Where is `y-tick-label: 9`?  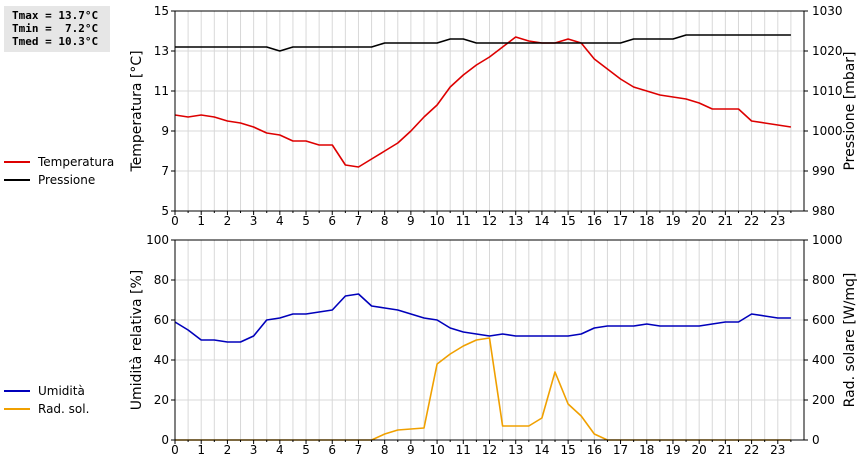 y-tick-label: 9 is located at coordinates (165, 131).